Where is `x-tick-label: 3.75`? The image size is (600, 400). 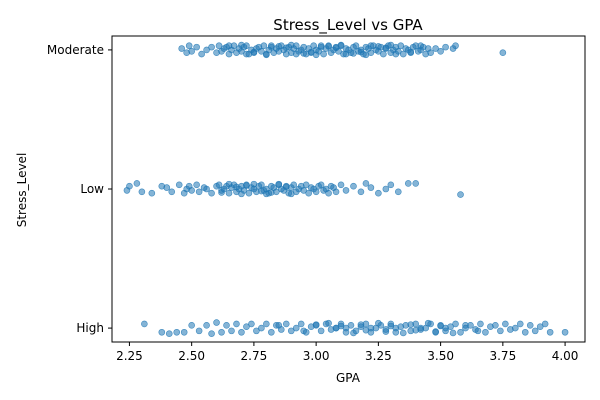 x-tick-label: 3.75 is located at coordinates (502, 356).